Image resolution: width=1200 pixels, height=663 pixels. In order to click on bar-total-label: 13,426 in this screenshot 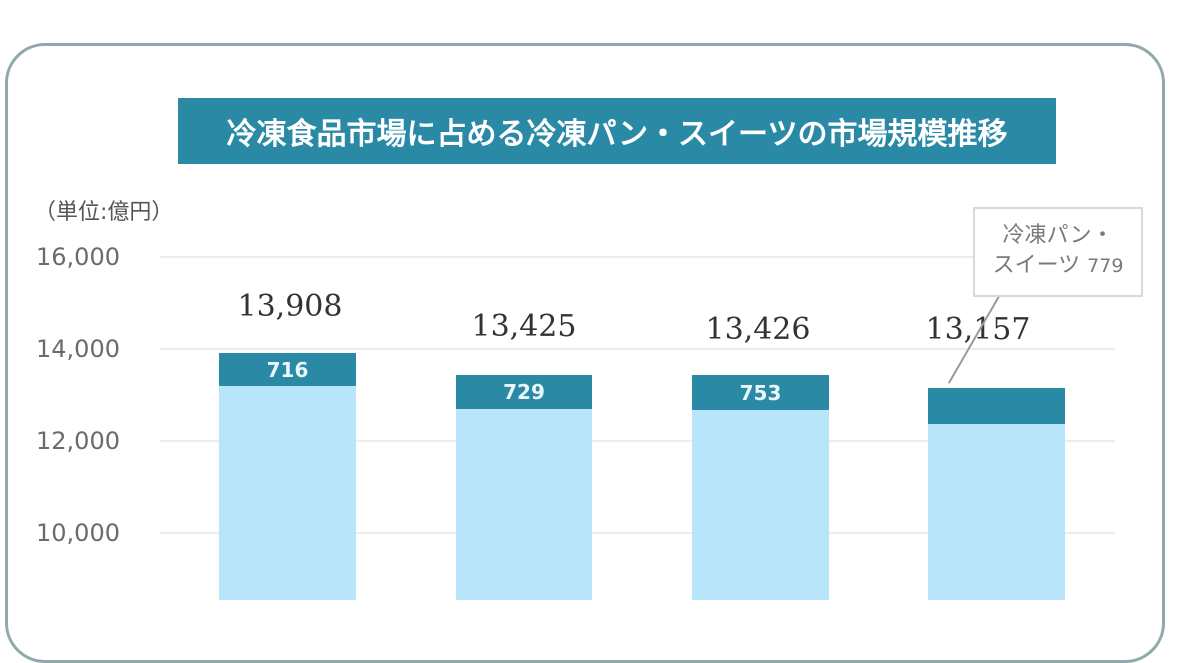, I will do `click(758, 329)`.